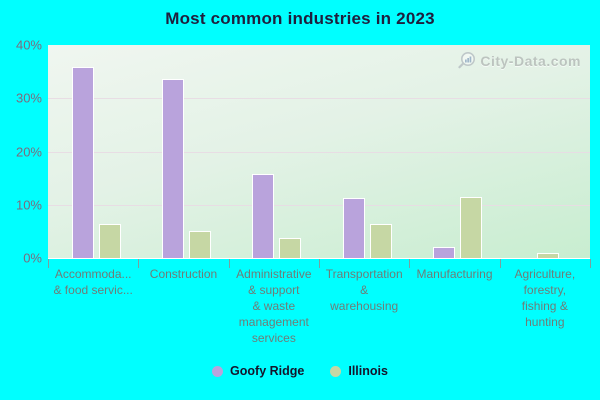 Image resolution: width=600 pixels, height=400 pixels. Describe the element at coordinates (28, 151) in the screenshot. I see `y-axis-tick-label: 20%` at that location.